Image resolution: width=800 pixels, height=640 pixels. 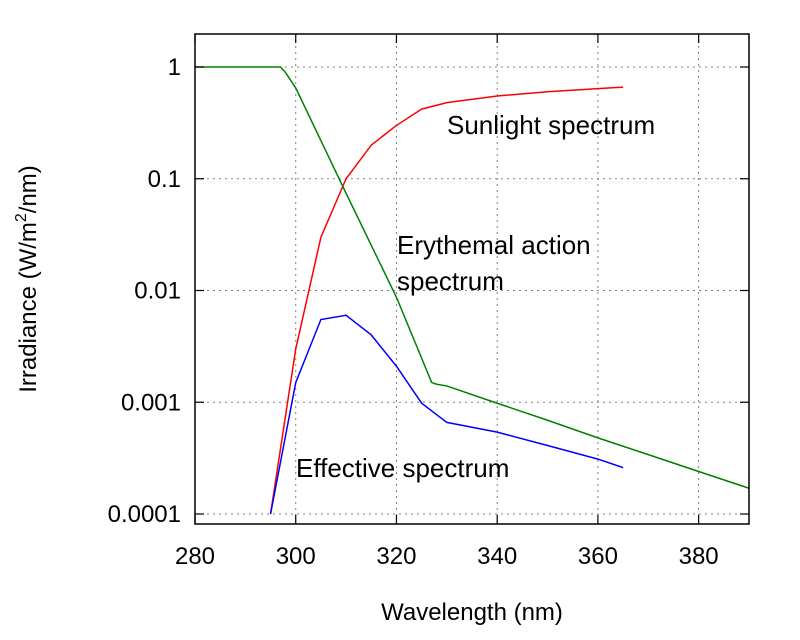 What do you see at coordinates (402, 468) in the screenshot?
I see `annotation-effective-spectrum: Effective spectrum` at bounding box center [402, 468].